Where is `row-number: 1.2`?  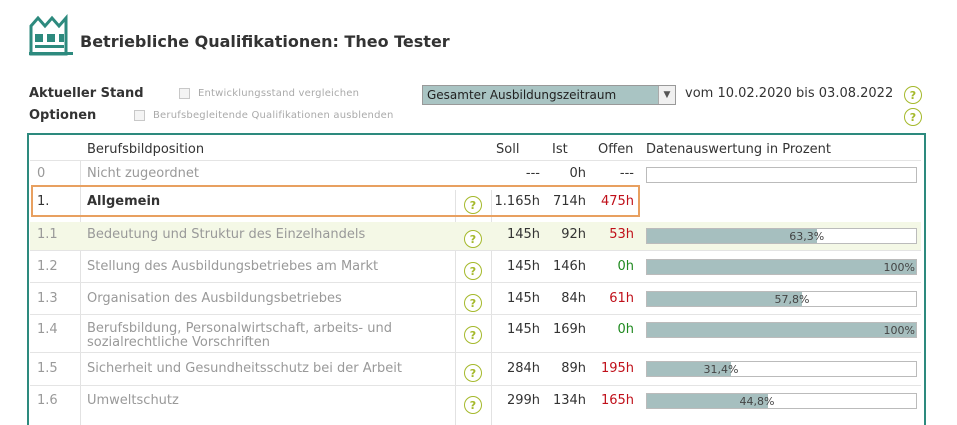 row-number: 1.2 is located at coordinates (47, 266).